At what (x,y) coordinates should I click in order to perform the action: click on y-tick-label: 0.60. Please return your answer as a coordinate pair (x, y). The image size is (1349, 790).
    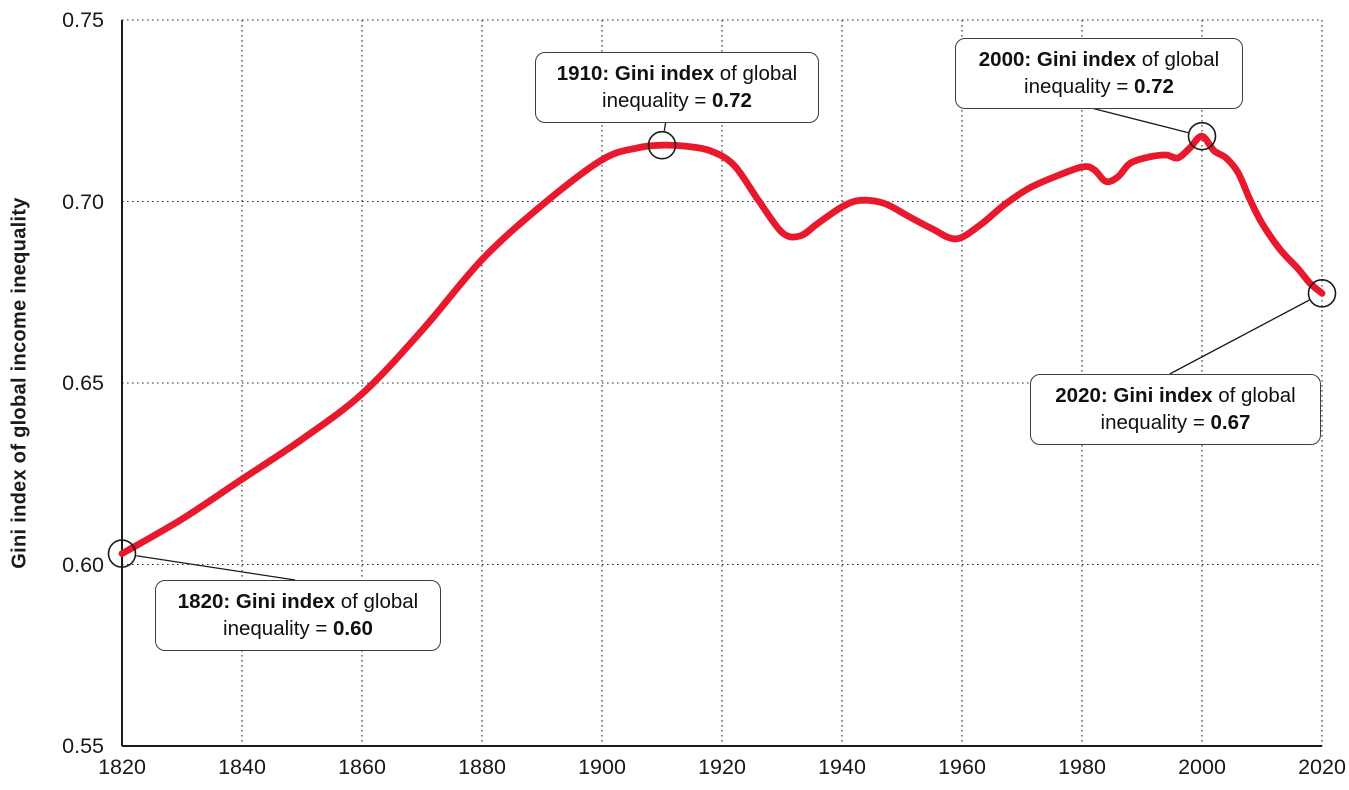
    Looking at the image, I should click on (83, 564).